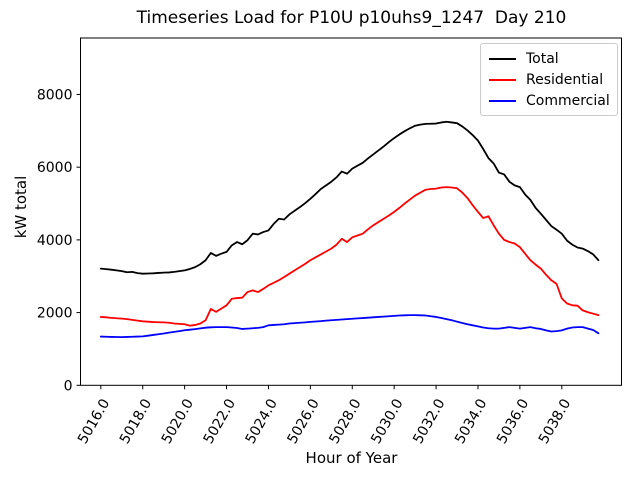 This screenshot has width=640, height=480. I want to click on legend-label-total: Total, so click(542, 58).